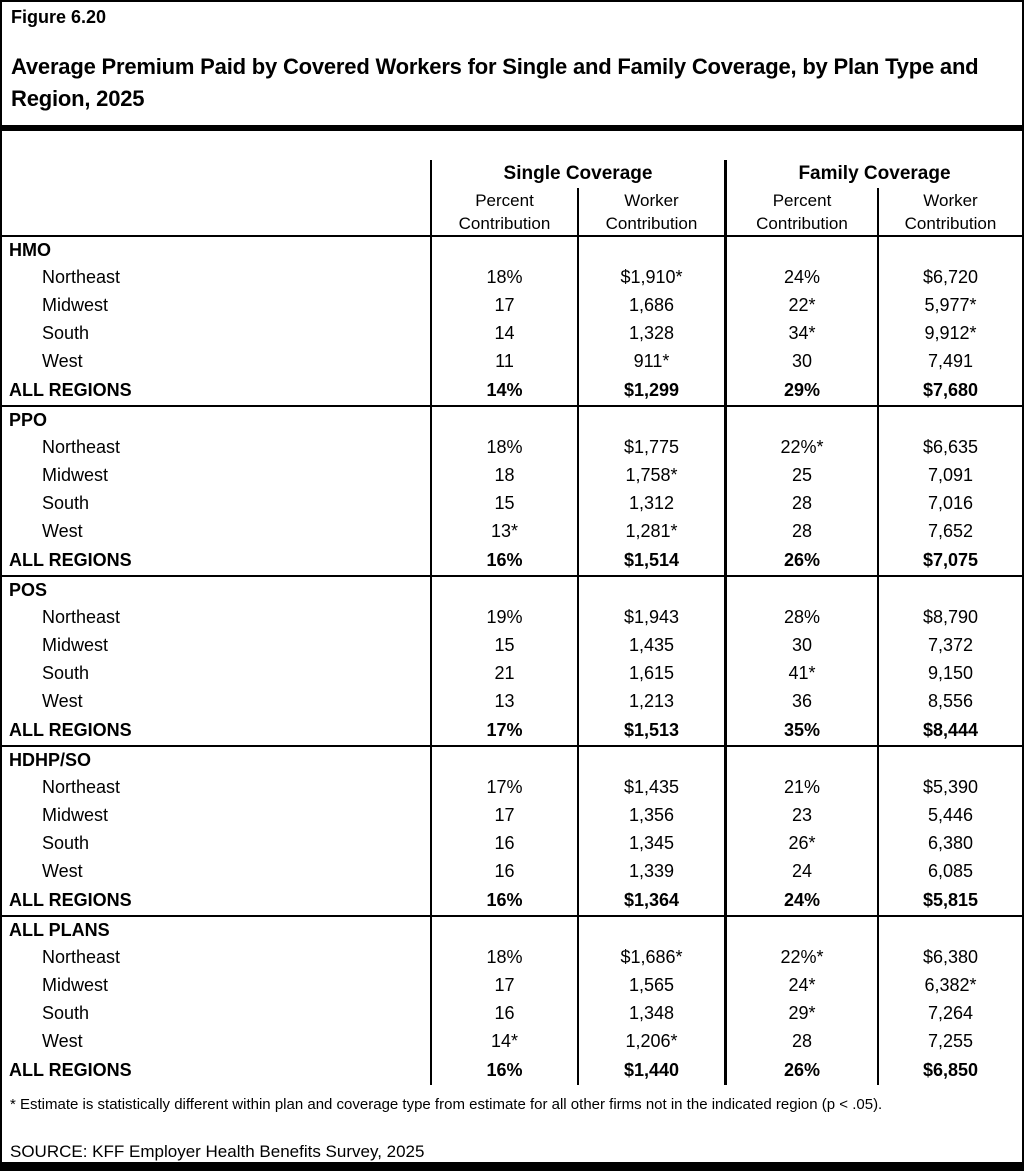 The width and height of the screenshot is (1024, 1171). What do you see at coordinates (503, 701) in the screenshot?
I see `single-percent-value: 13` at bounding box center [503, 701].